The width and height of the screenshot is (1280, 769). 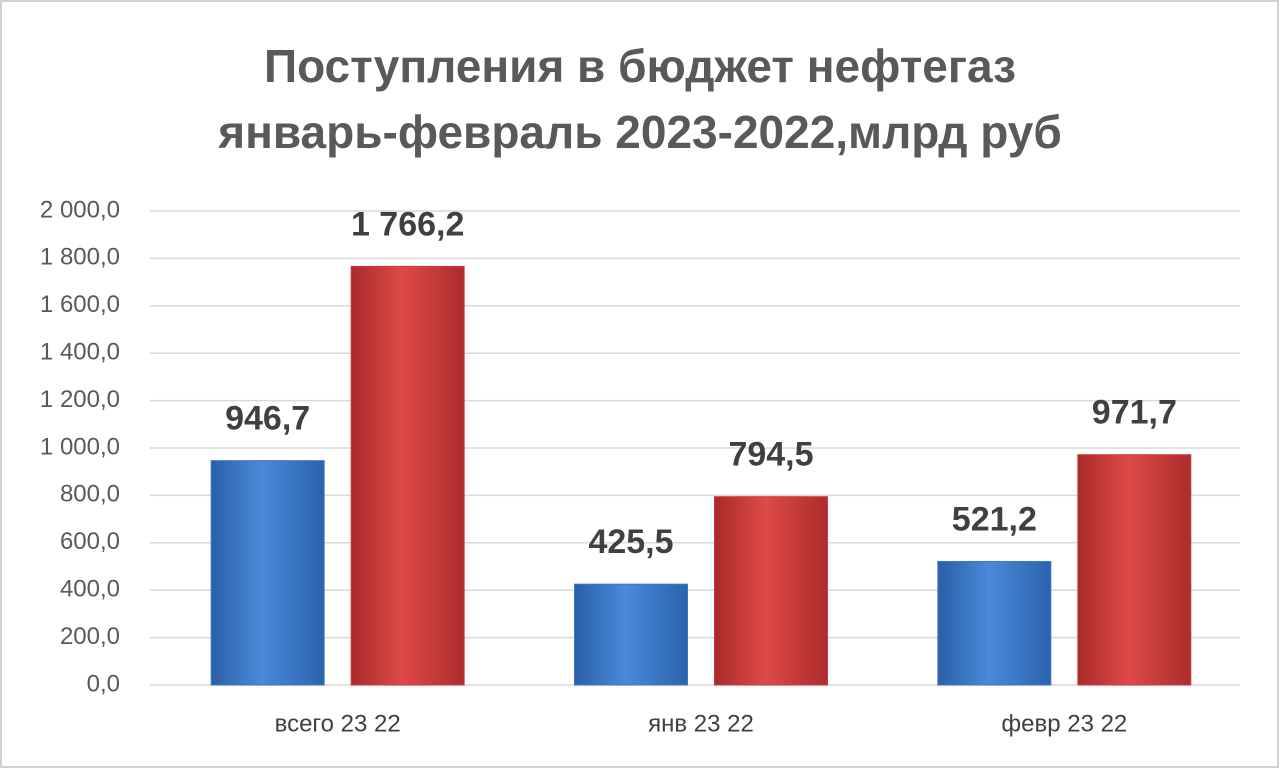 I want to click on data-label: 425,5, so click(x=630, y=542).